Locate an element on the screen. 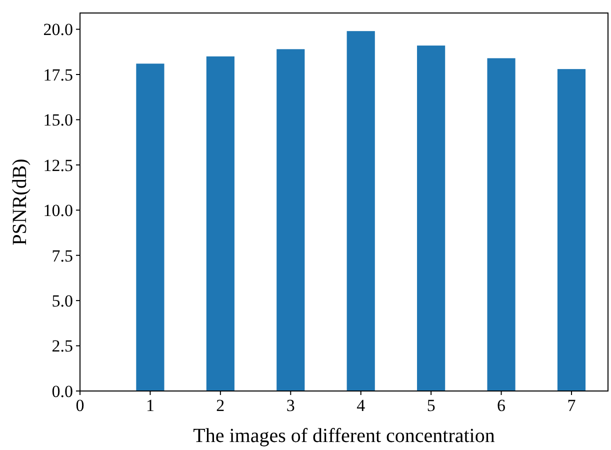 The width and height of the screenshot is (611, 450). x-axis-title: The images of different concentration is located at coordinates (344, 436).